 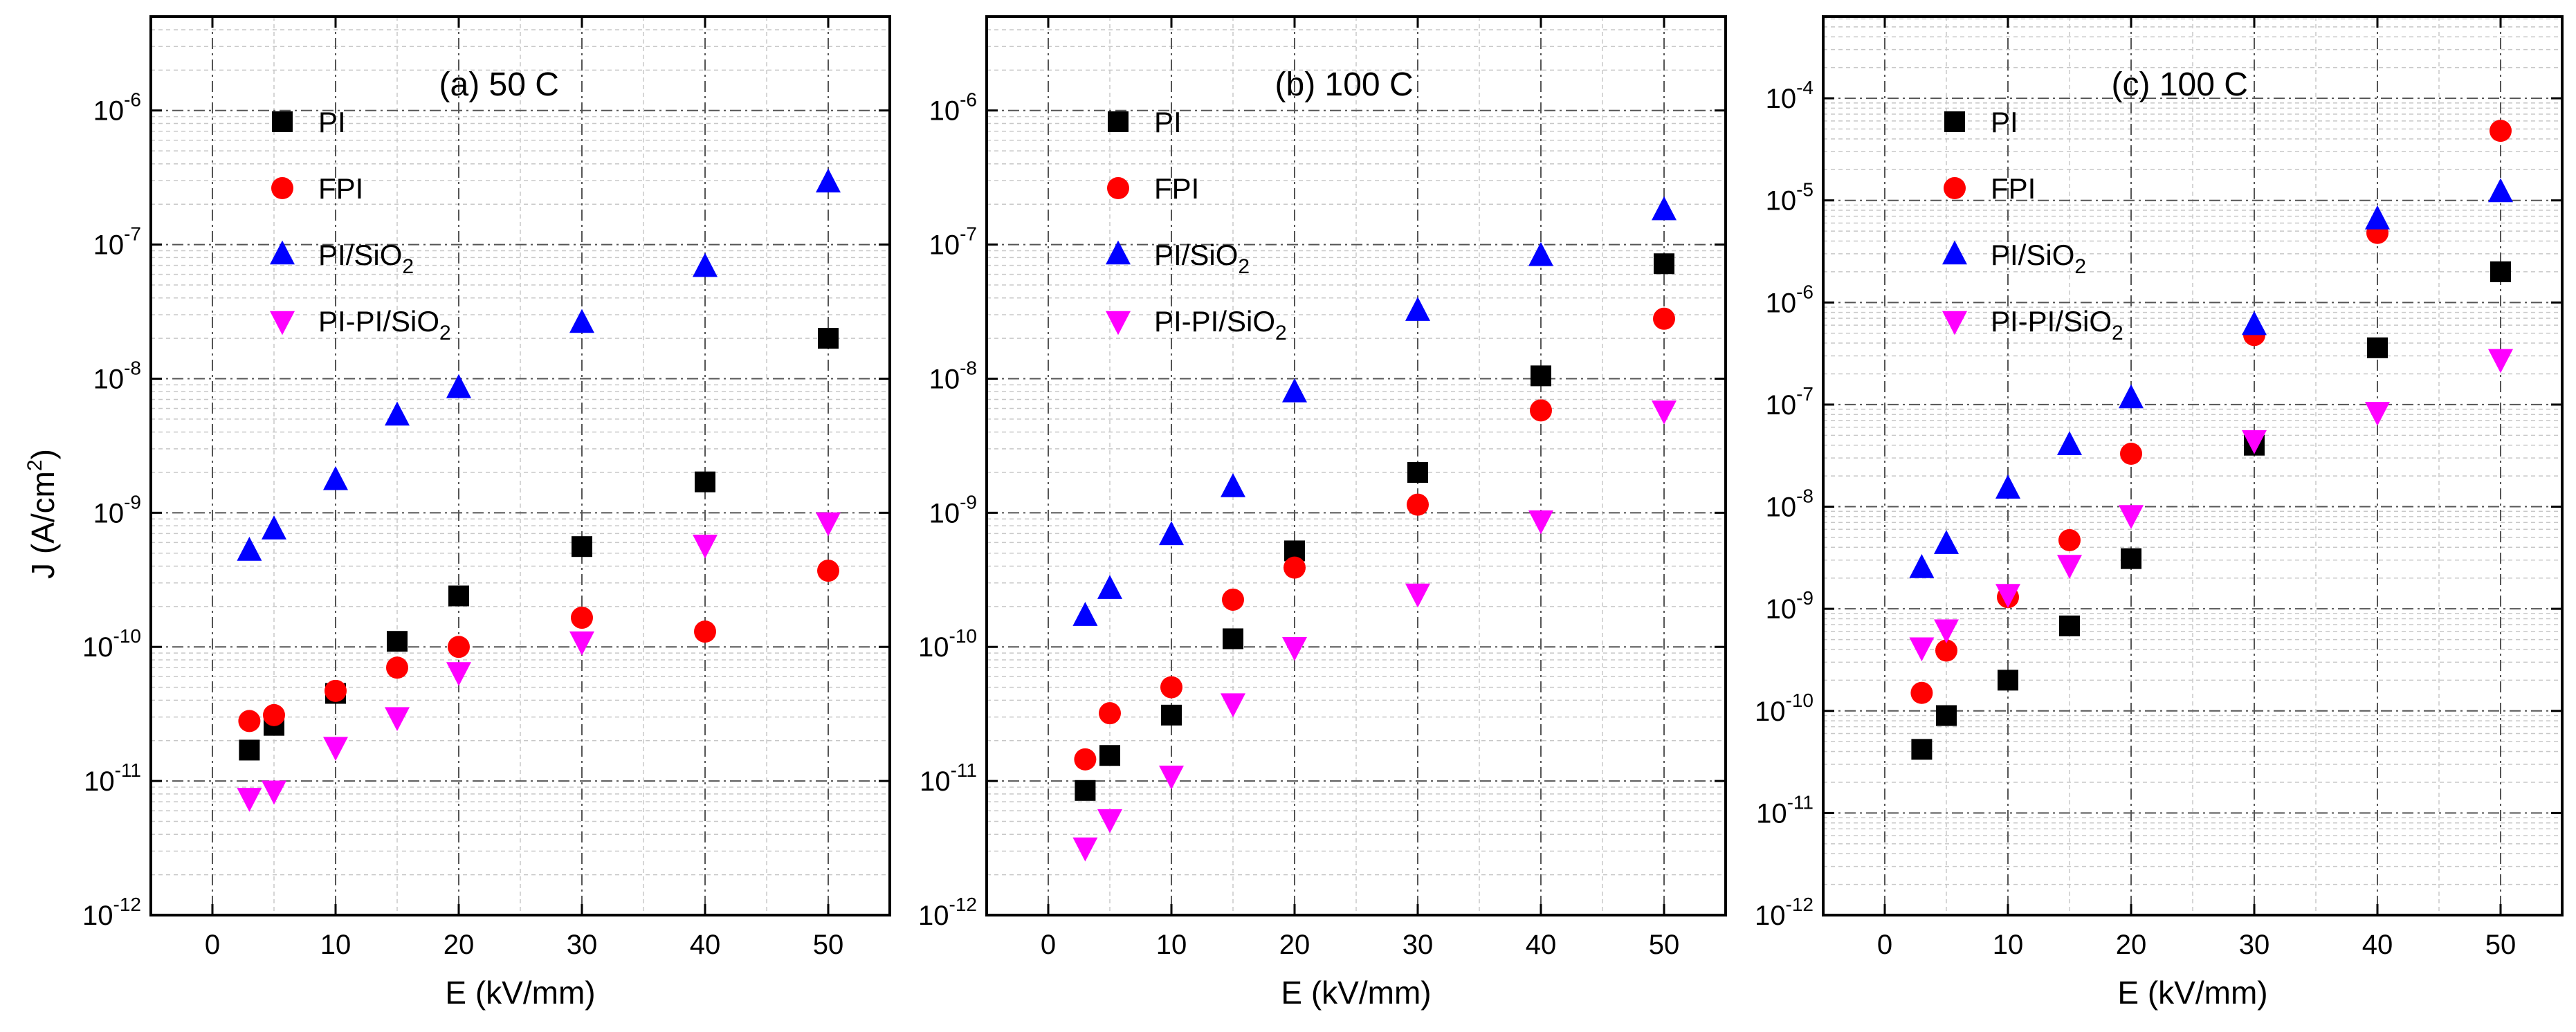 What do you see at coordinates (1345, 84) in the screenshot?
I see `panel-title: (b) 100 C` at bounding box center [1345, 84].